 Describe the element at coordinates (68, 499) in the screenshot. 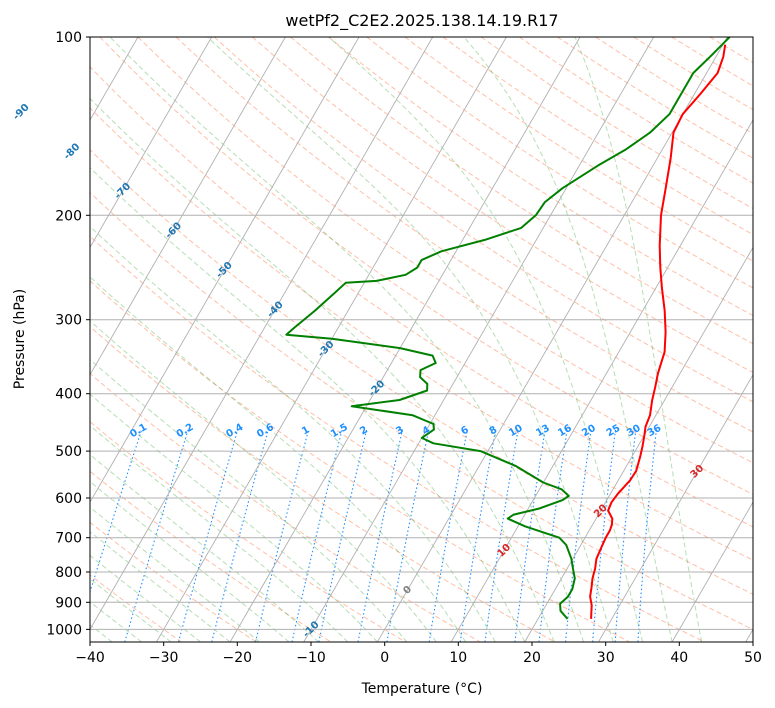

I see `y-tick-label: 600` at that location.